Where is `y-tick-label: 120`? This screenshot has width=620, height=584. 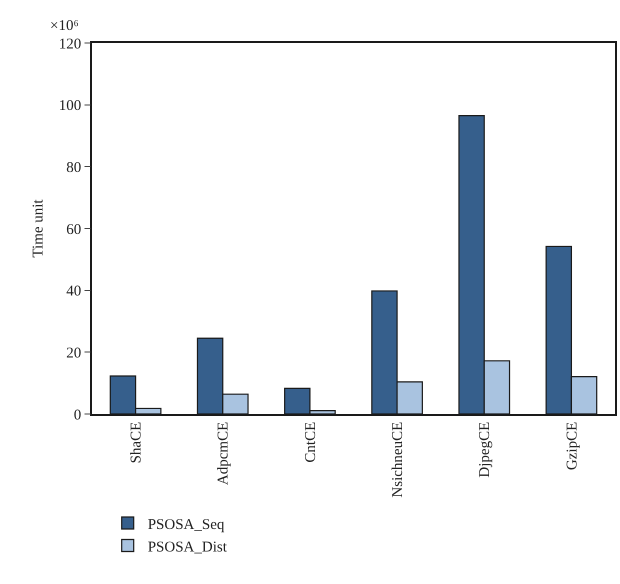
y-tick-label: 120 is located at coordinates (70, 44).